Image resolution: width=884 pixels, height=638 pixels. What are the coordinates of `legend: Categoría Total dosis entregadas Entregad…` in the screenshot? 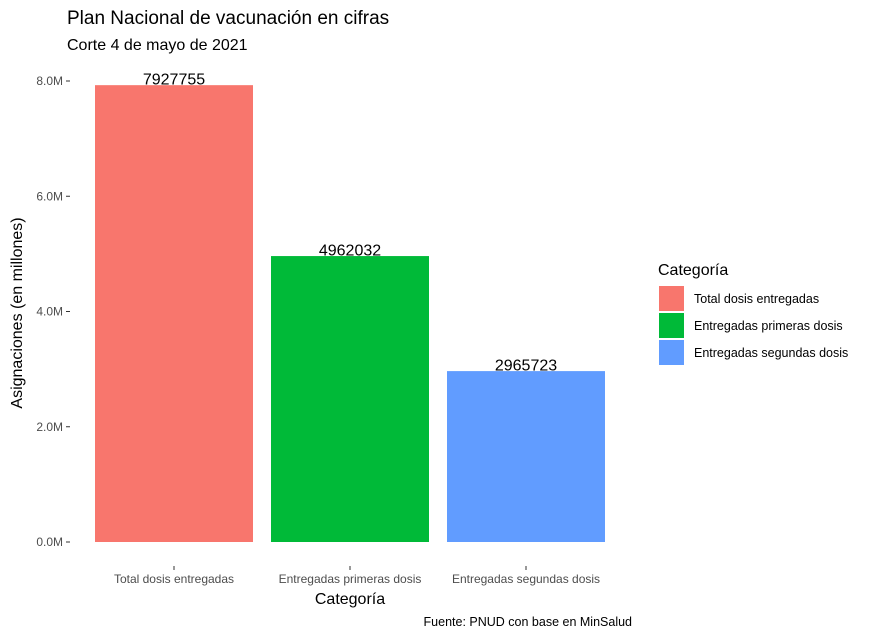 It's located at (753, 313).